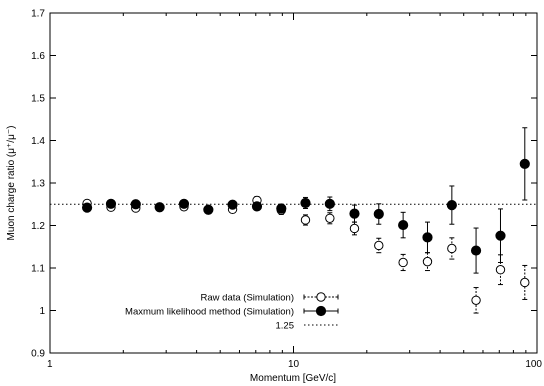  I want to click on y-tick-label: 1.4, so click(38, 141).